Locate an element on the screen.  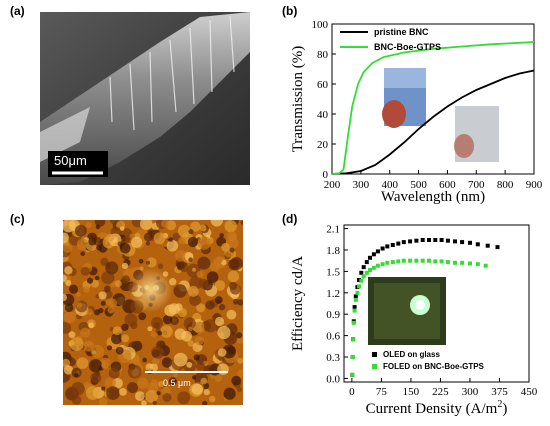
x-tick-label: 200 is located at coordinates (332, 185).